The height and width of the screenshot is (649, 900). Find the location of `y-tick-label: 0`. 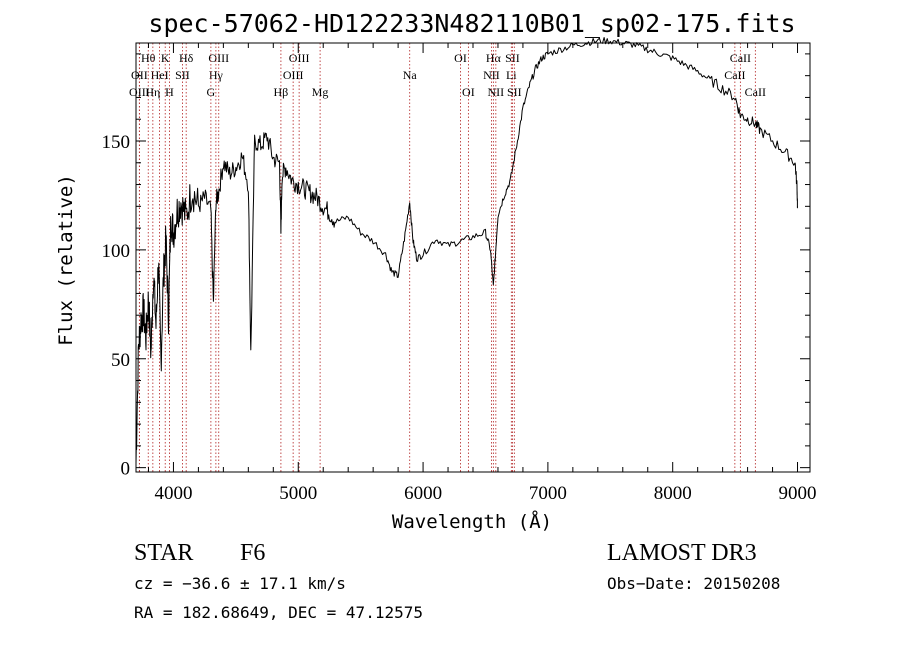

y-tick-label: 0 is located at coordinates (126, 469).